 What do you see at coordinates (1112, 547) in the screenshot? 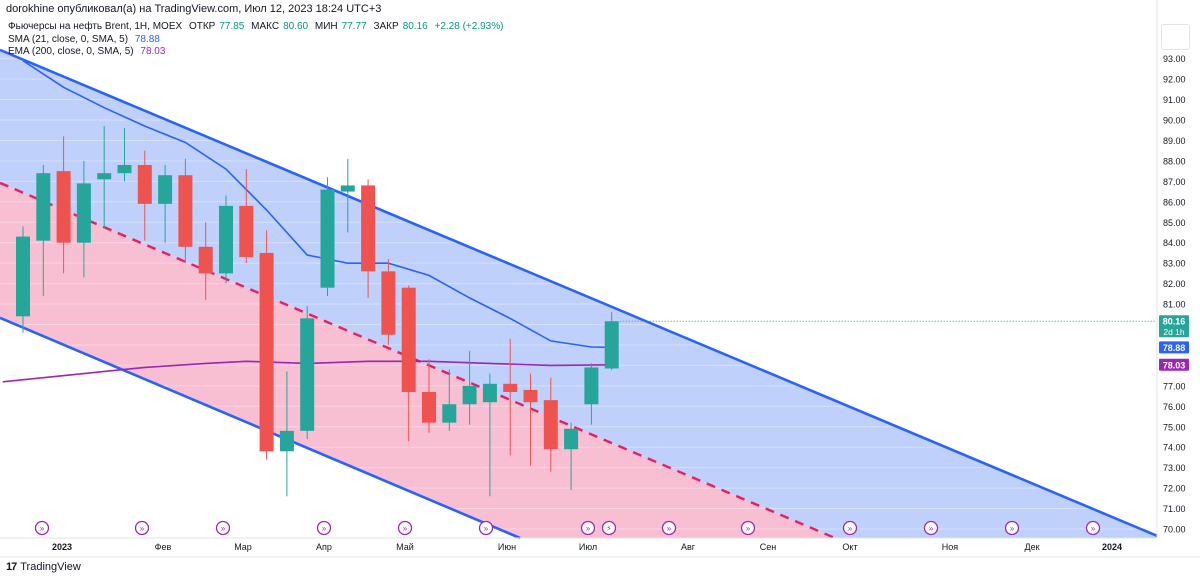
I see `time-tick-label: 2024` at bounding box center [1112, 547].